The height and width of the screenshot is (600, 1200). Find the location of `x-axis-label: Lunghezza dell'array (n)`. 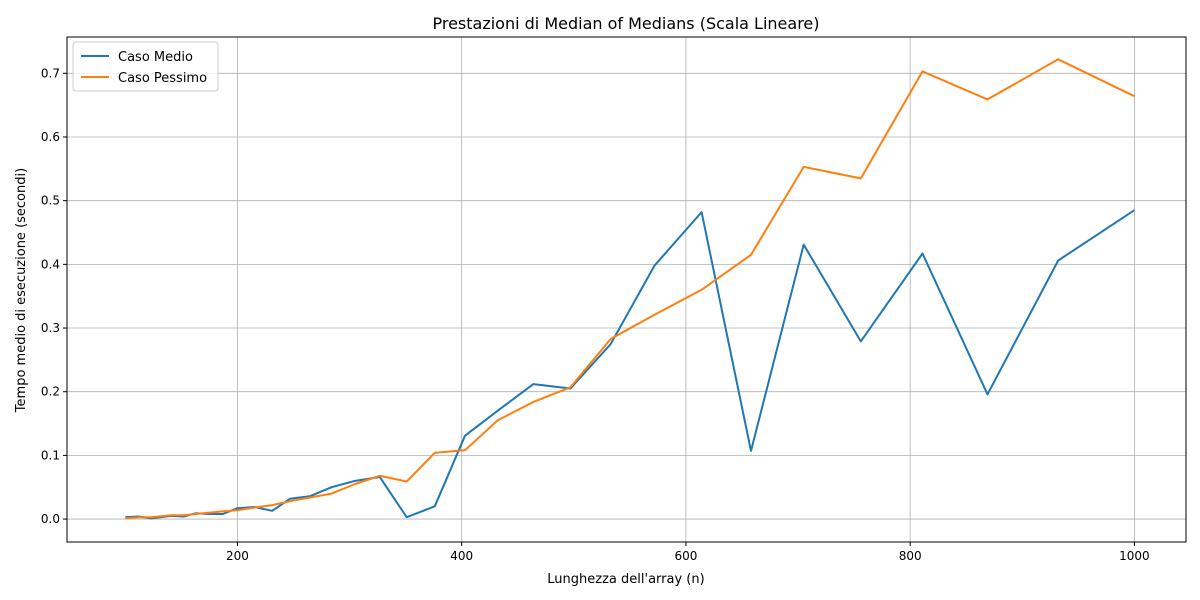

x-axis-label: Lunghezza dell'array (n) is located at coordinates (625, 579).